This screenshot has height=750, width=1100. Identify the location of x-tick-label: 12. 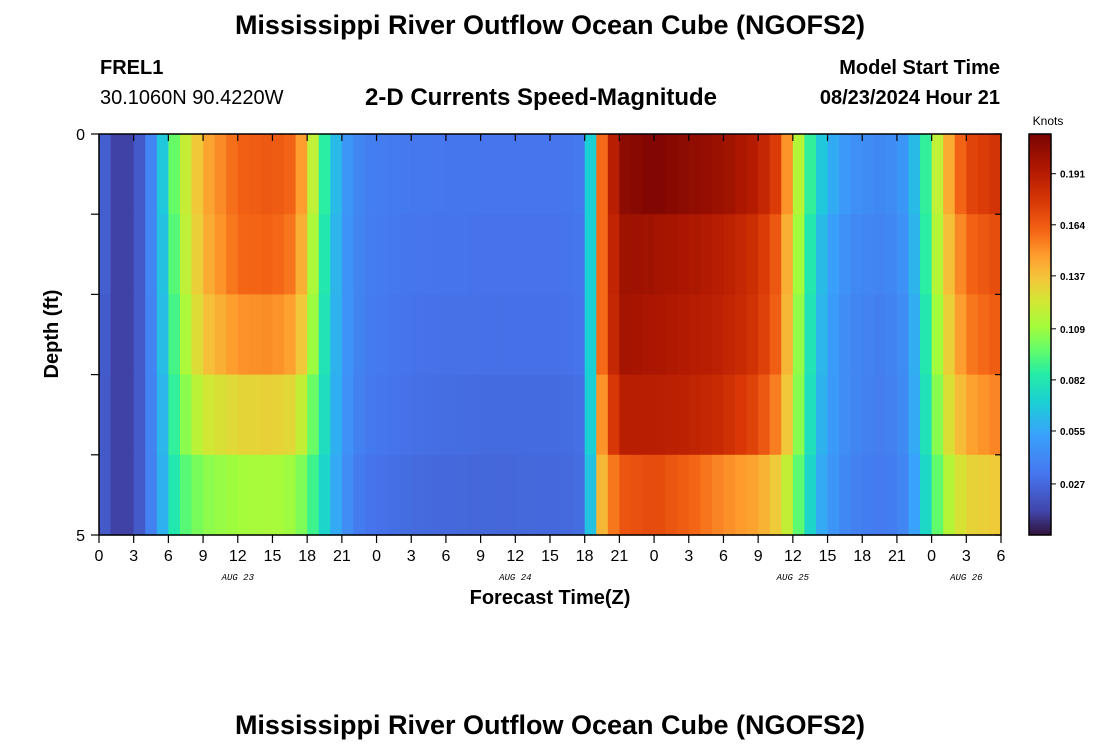
(238, 556).